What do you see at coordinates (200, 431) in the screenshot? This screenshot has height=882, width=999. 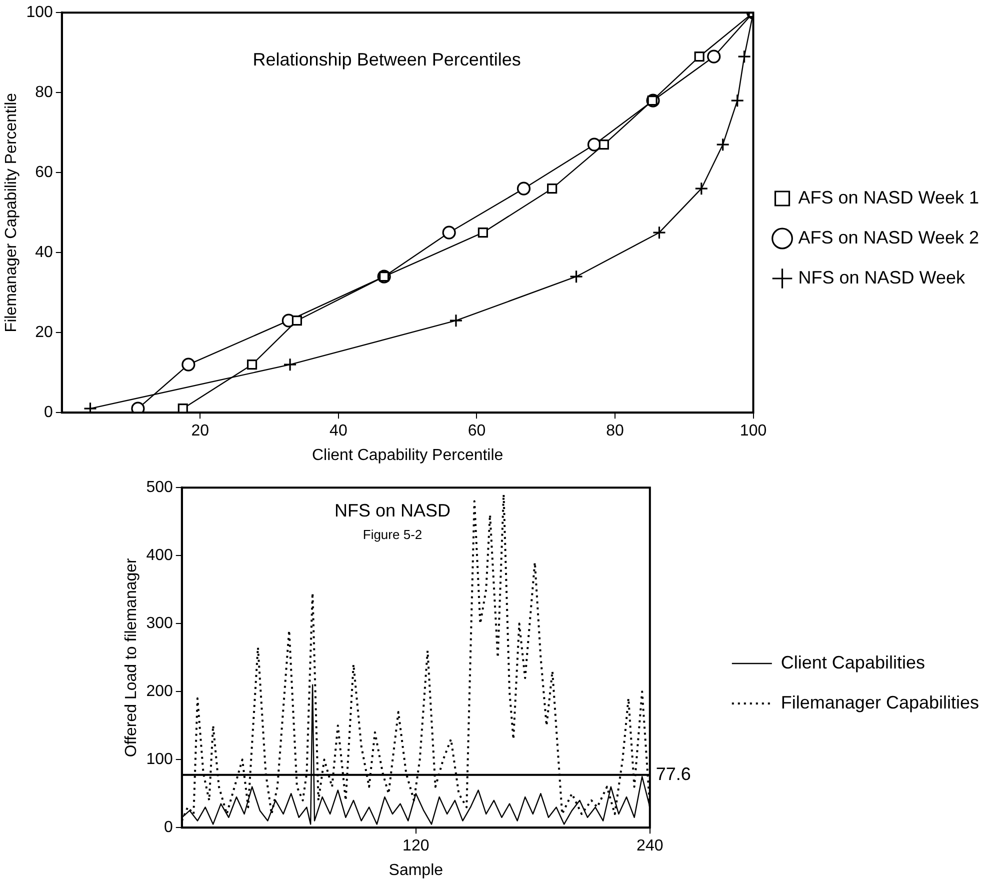 I see `x-tick-label: 20` at bounding box center [200, 431].